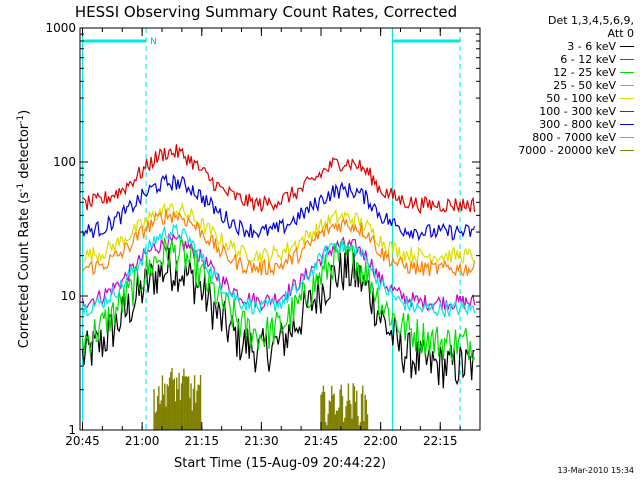 The image size is (640, 480). I want to click on legend-entry-label: 3 - 6 keV, so click(591, 46).